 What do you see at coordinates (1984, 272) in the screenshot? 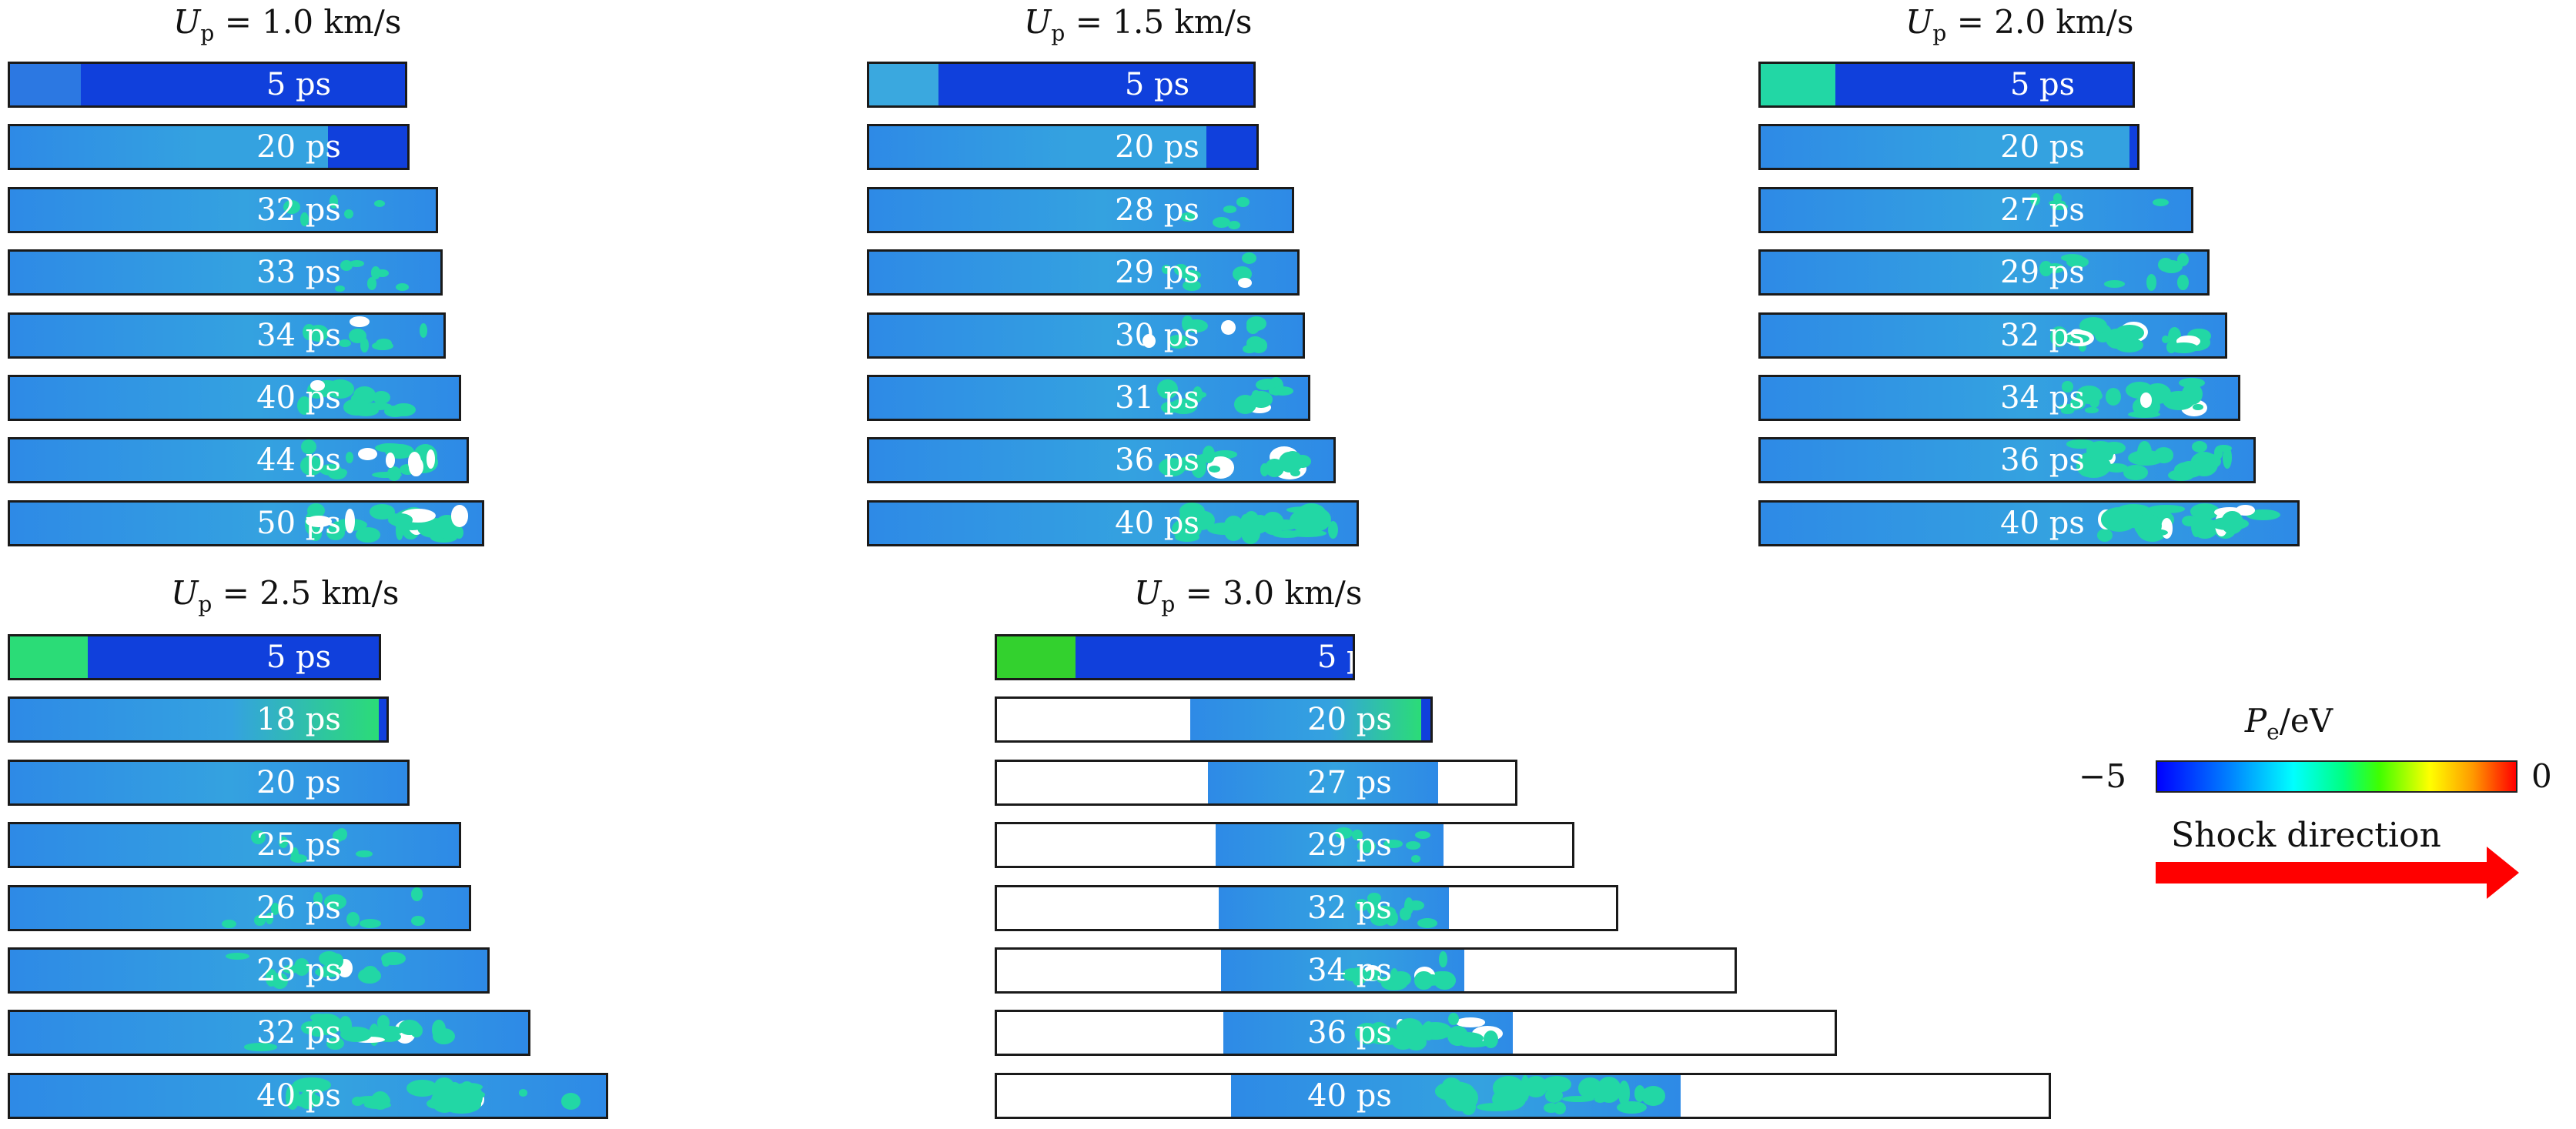
I see `simulation-frame: 29 ps` at bounding box center [1984, 272].